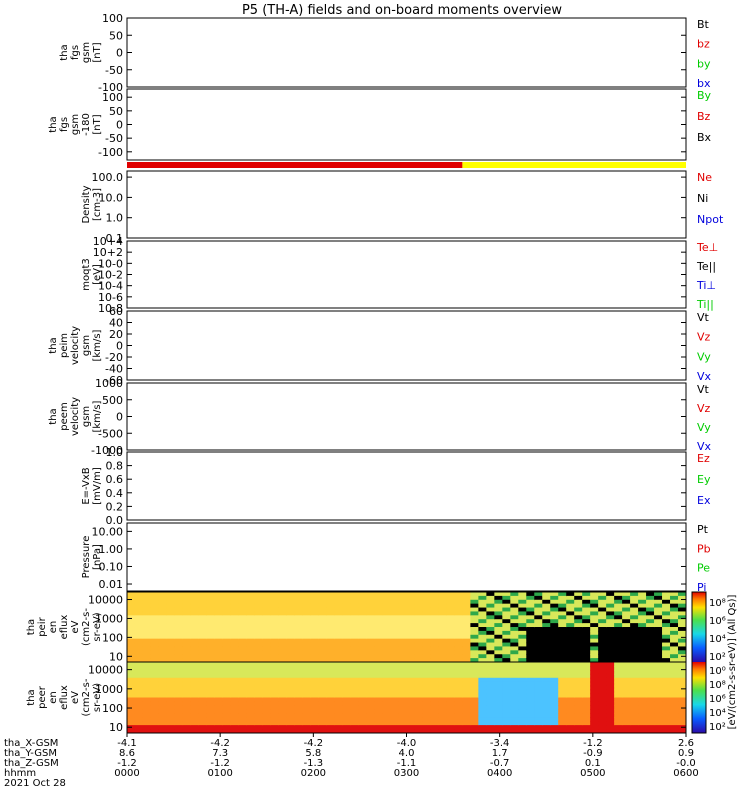  What do you see at coordinates (119, 125) in the screenshot?
I see `y-tick-label: 0` at bounding box center [119, 125].